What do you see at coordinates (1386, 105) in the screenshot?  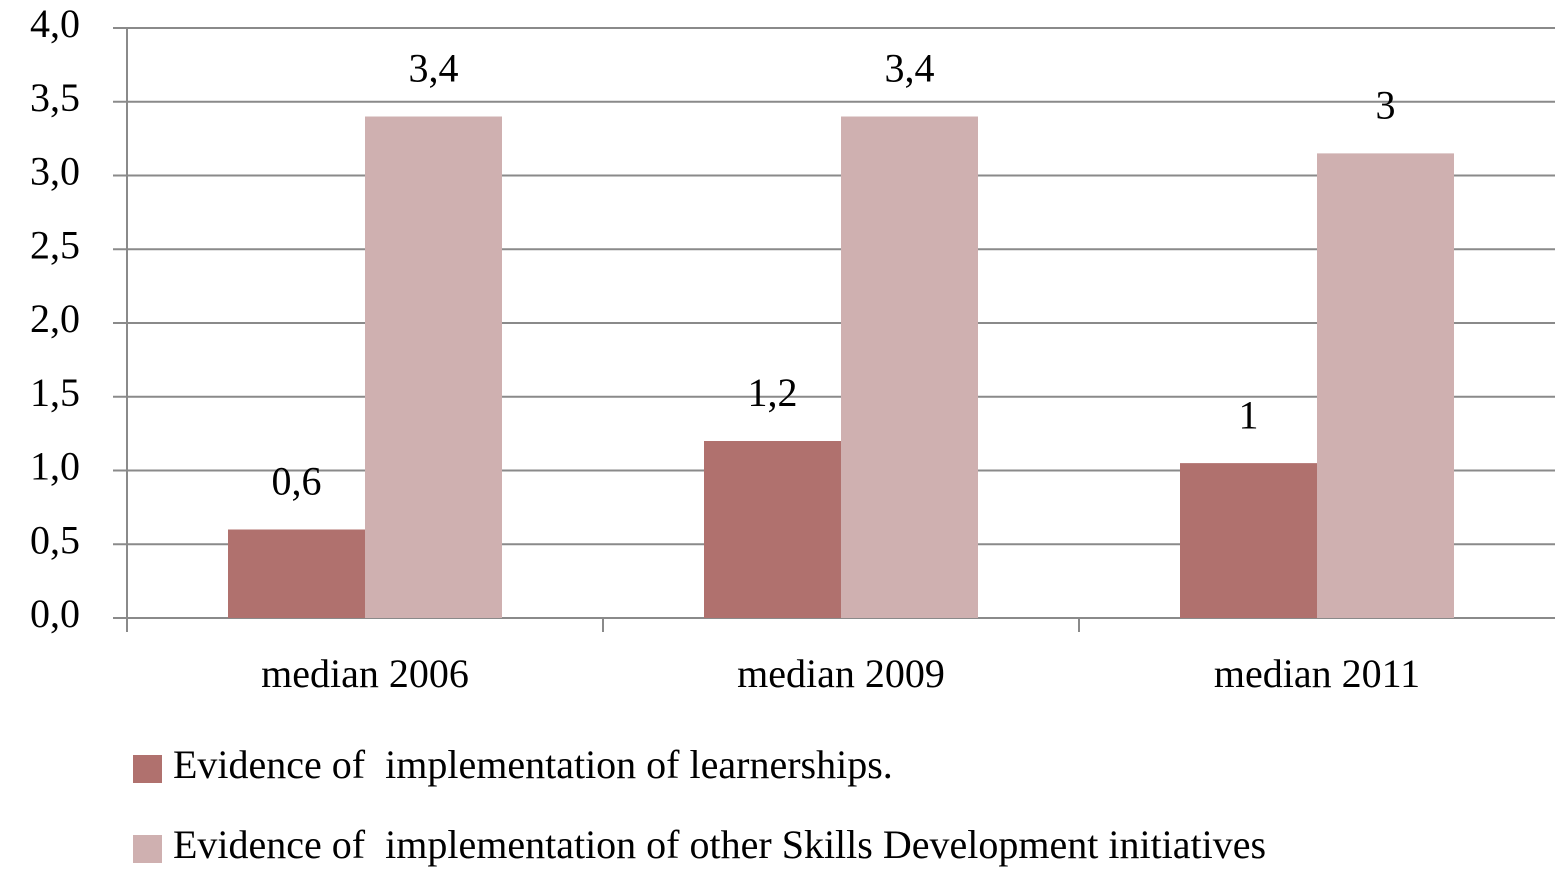 I see `data-label: 3` at bounding box center [1386, 105].